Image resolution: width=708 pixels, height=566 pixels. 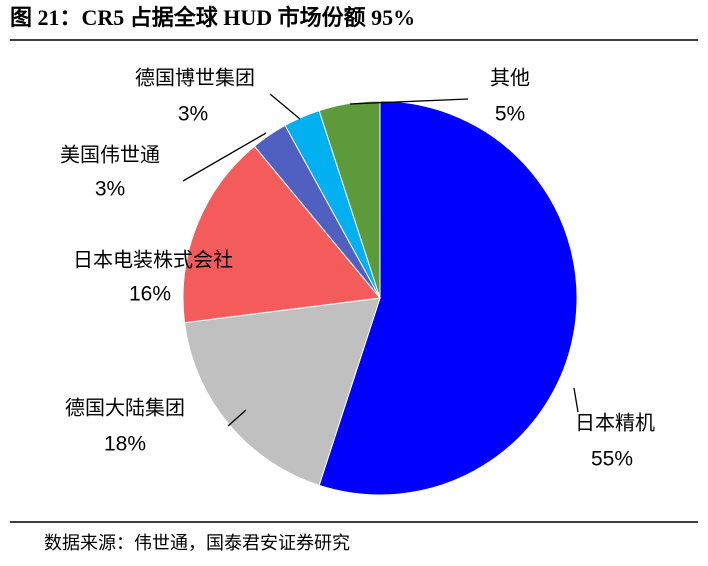 What do you see at coordinates (153, 260) in the screenshot?
I see `slice-name: 日本电装株式会社` at bounding box center [153, 260].